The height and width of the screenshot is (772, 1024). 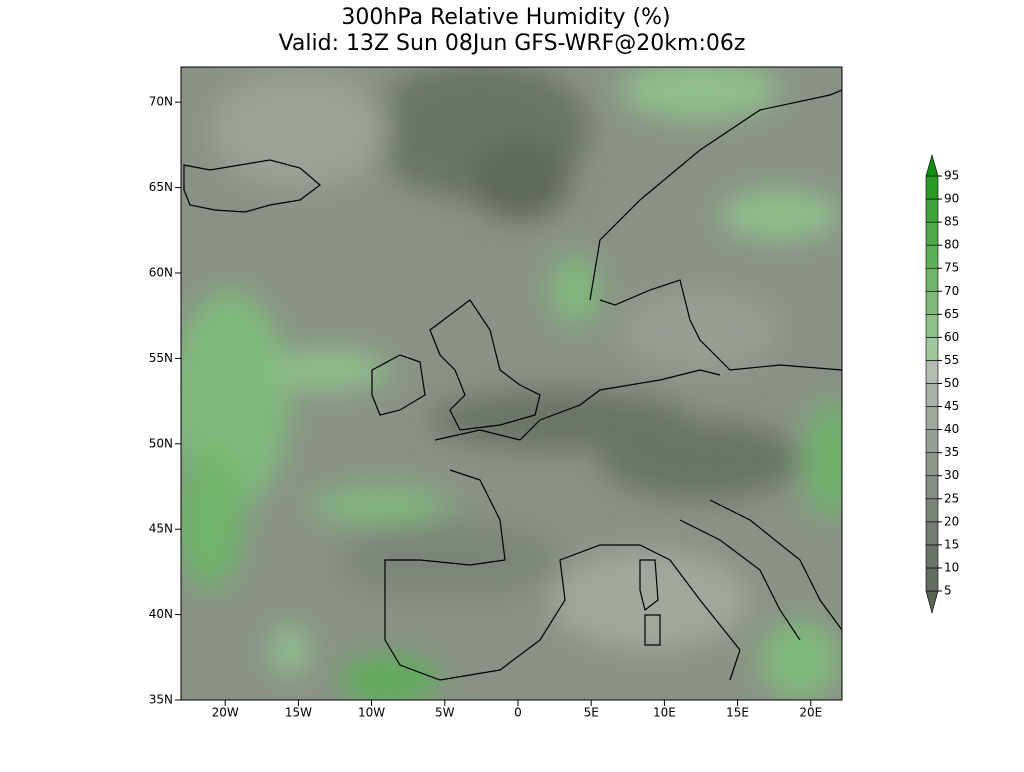 I want to click on colorbar-label: 20, so click(x=951, y=521).